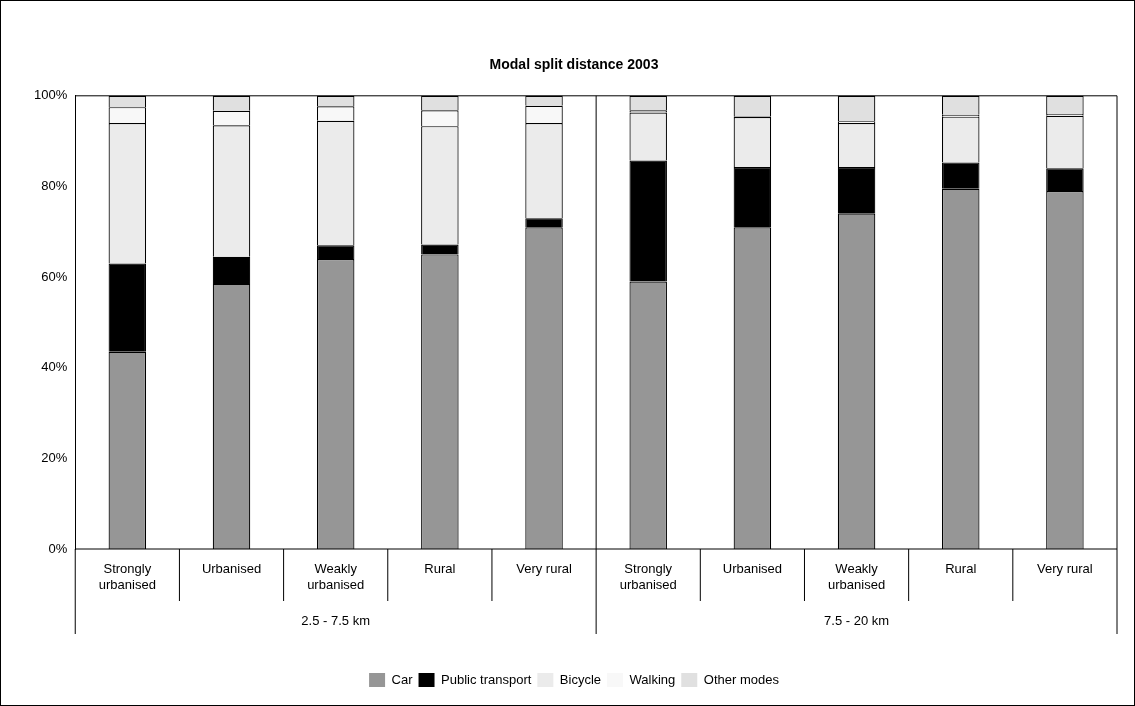 This screenshot has height=706, width=1135. Describe the element at coordinates (580, 679) in the screenshot. I see `legend-label: Bicycle` at that location.